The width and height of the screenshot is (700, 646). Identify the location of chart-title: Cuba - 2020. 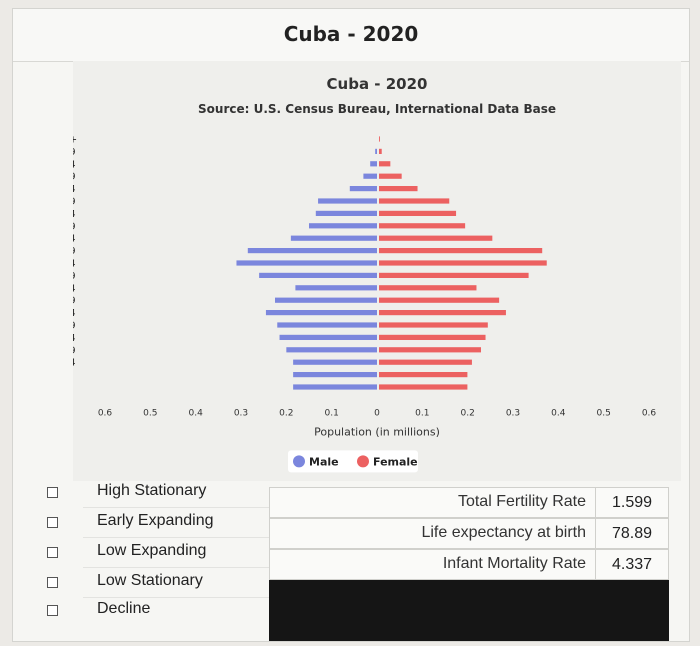
(377, 84).